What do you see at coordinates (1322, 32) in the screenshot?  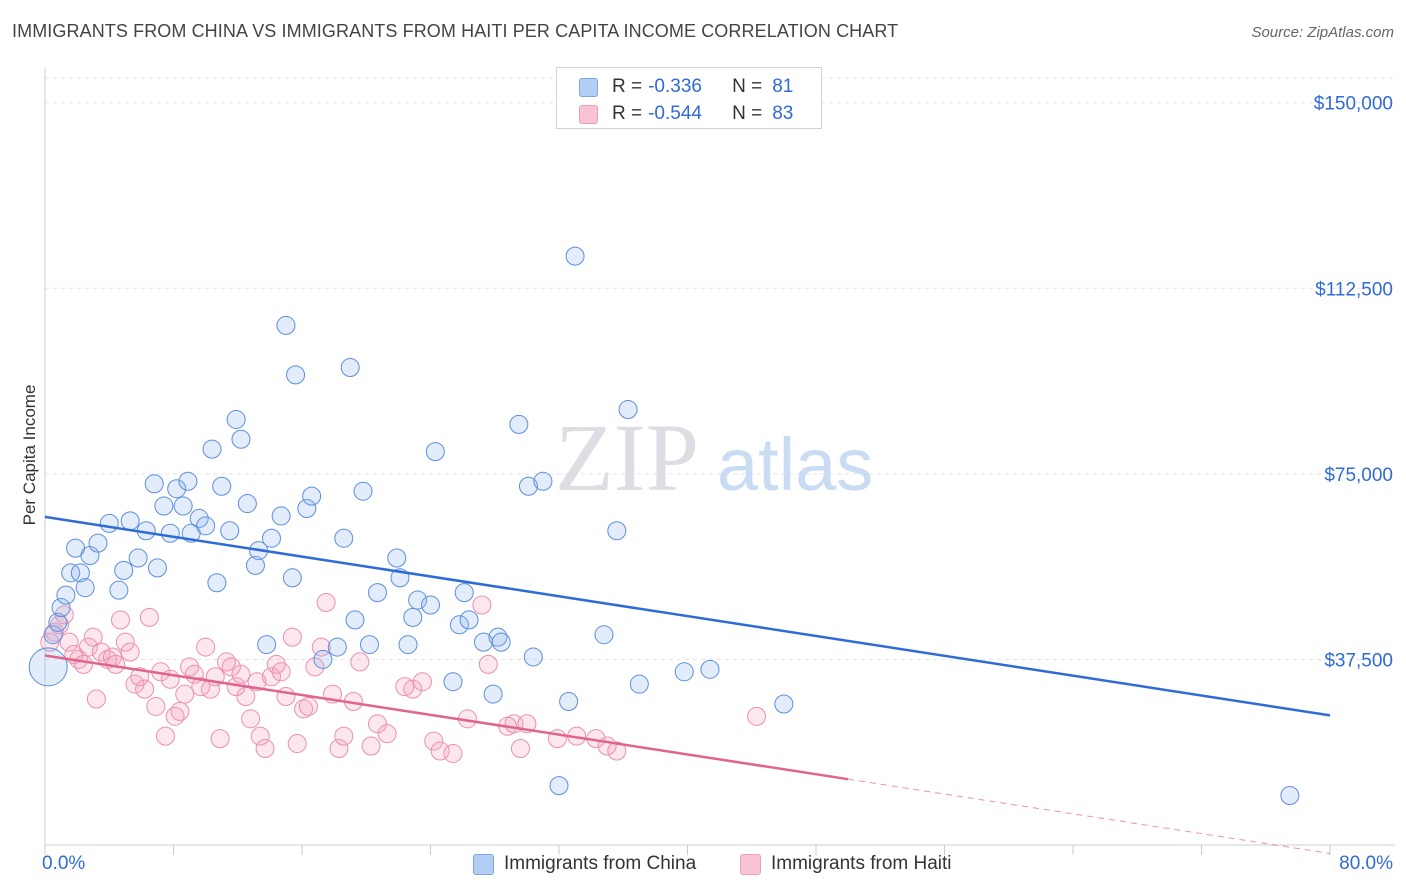 I see `source-credit: Source: ZipAtlas.com` at bounding box center [1322, 32].